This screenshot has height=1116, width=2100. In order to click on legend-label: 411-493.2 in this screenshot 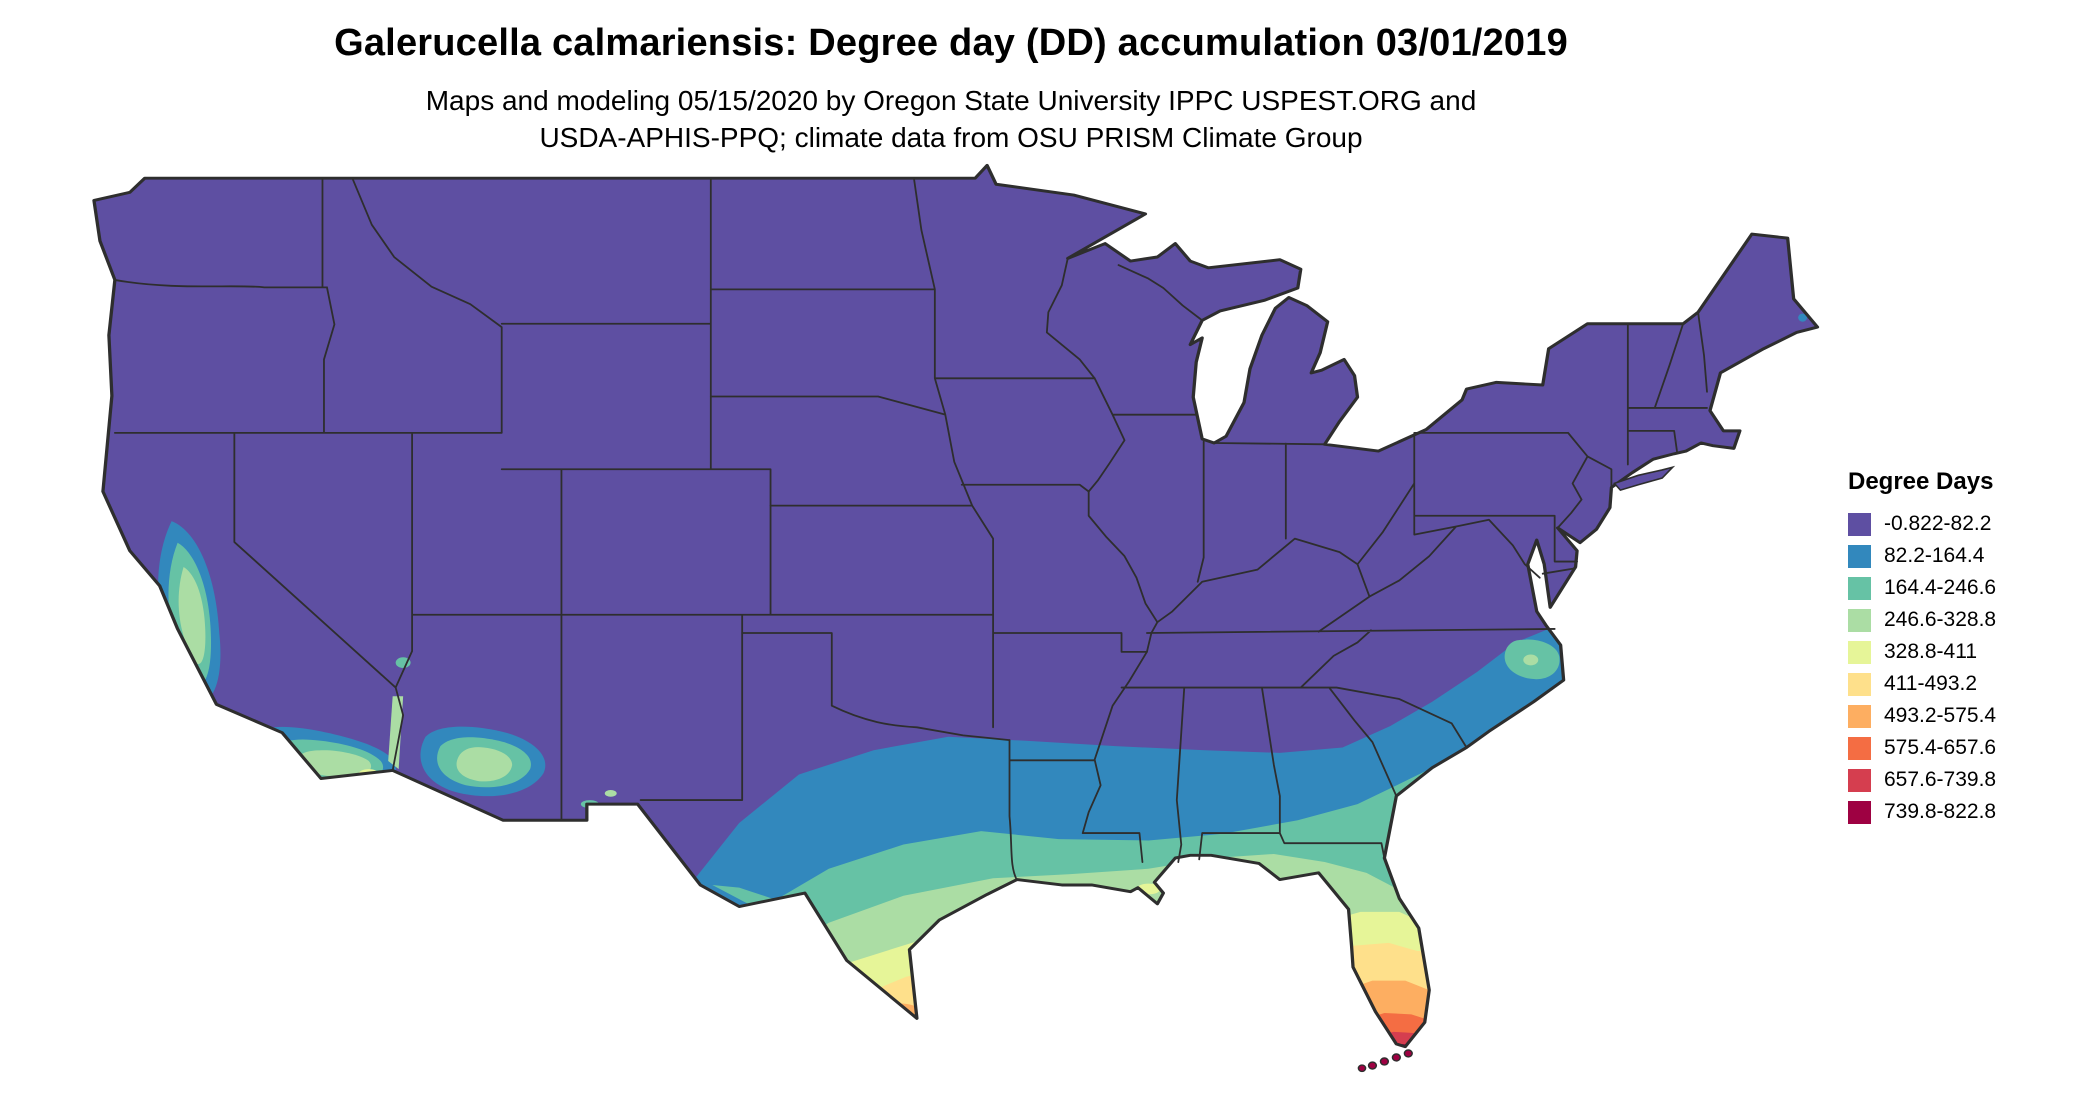, I will do `click(1931, 683)`.